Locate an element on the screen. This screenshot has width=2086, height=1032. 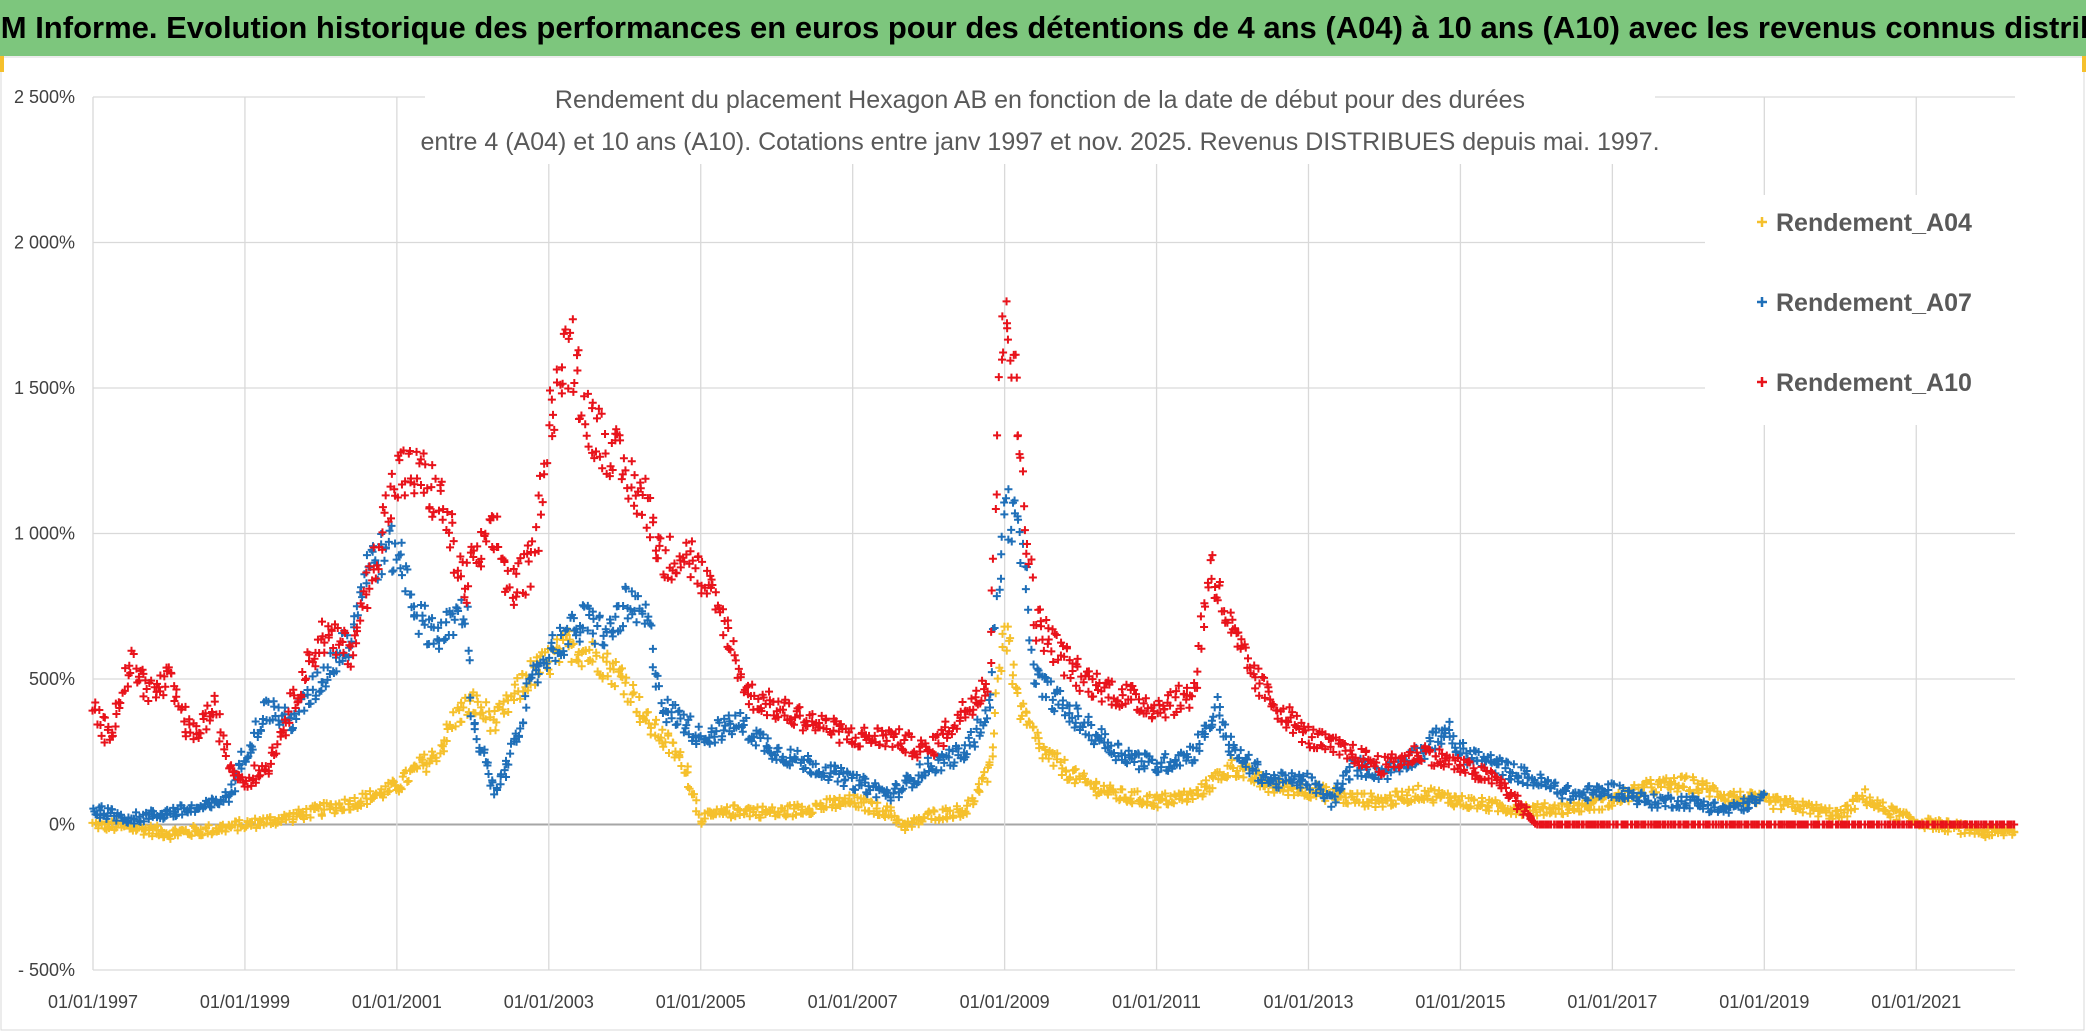
legend-label: Rendement_A07 is located at coordinates (1874, 303).